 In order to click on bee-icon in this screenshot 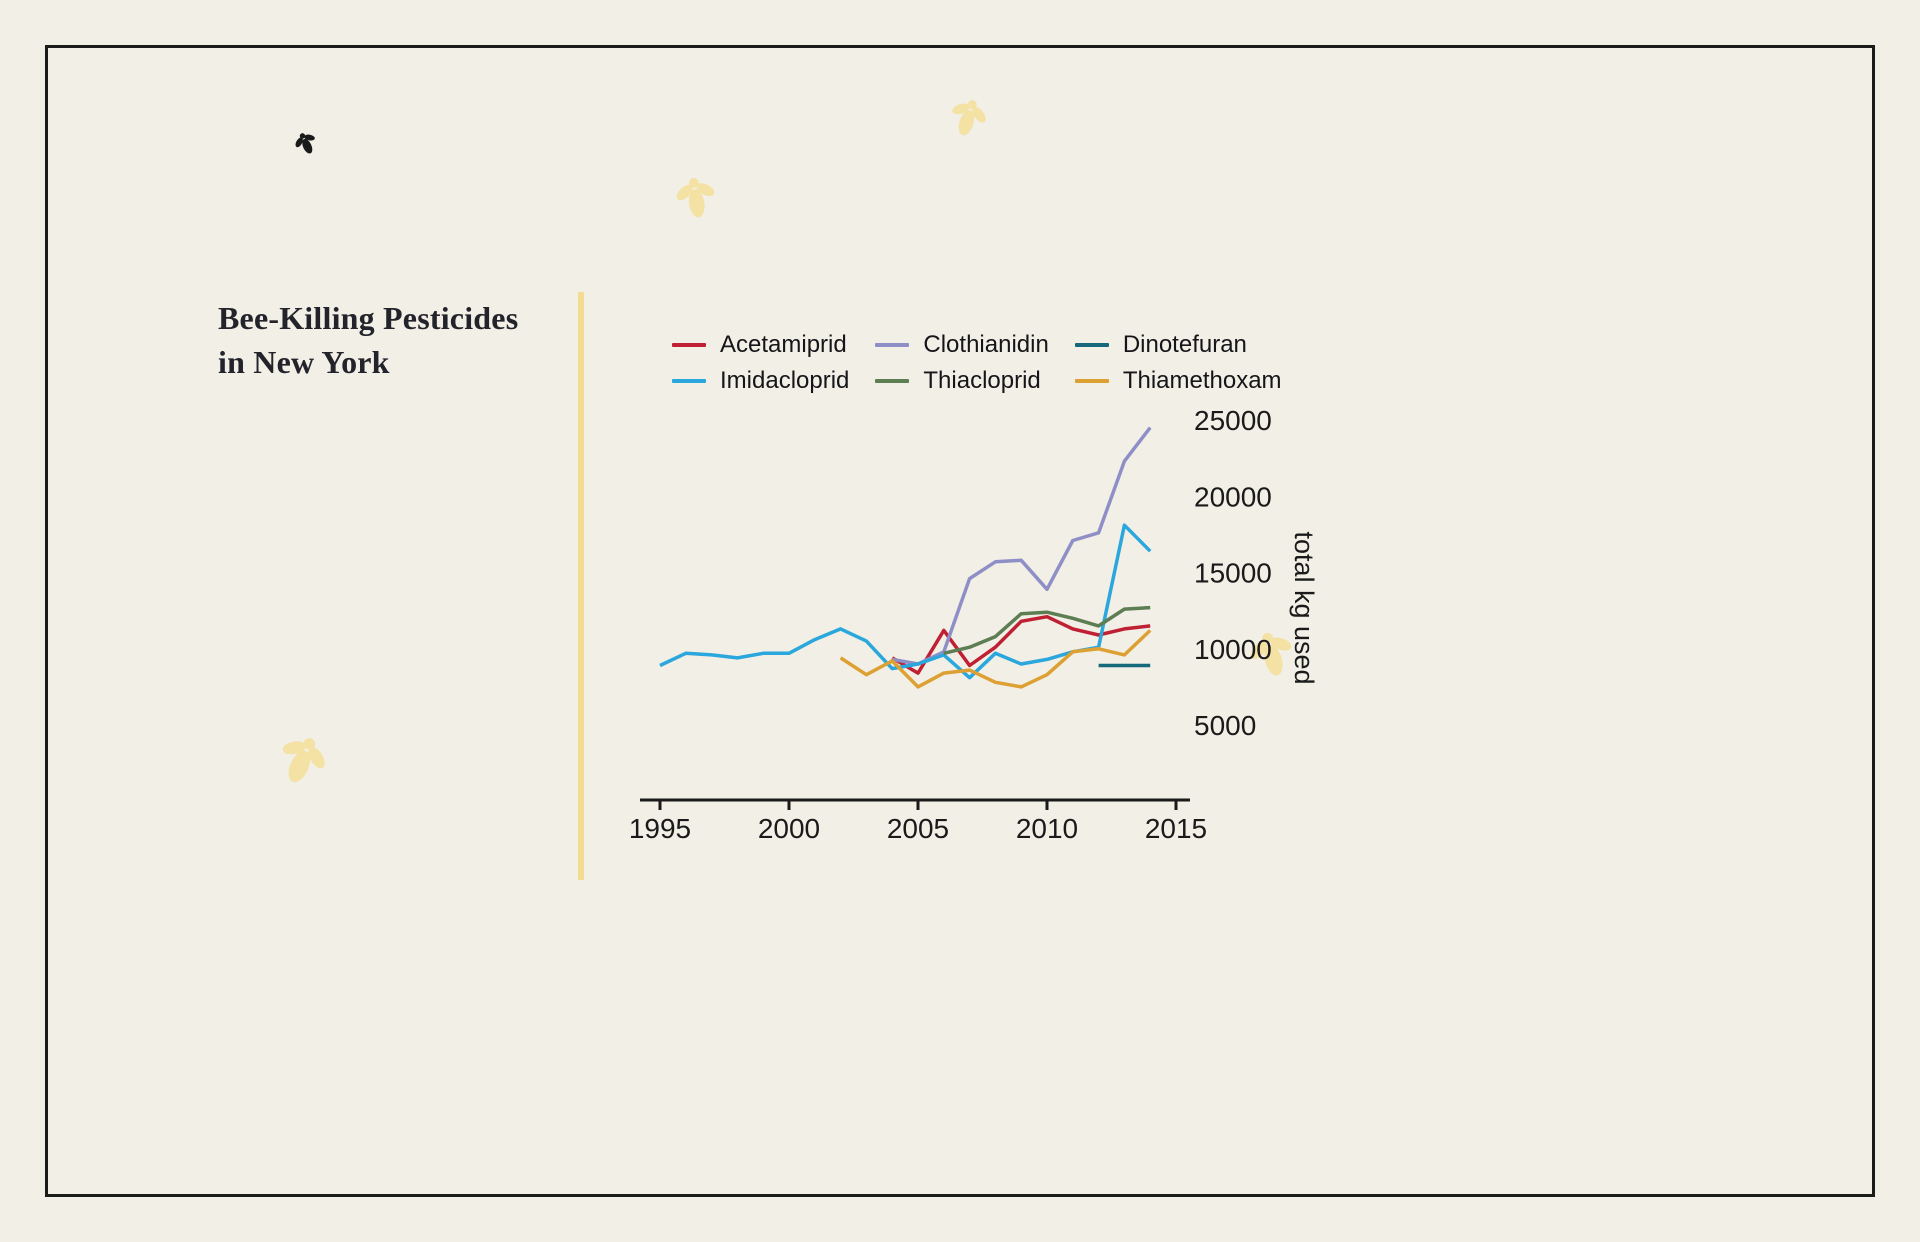, I will do `click(695, 198)`.